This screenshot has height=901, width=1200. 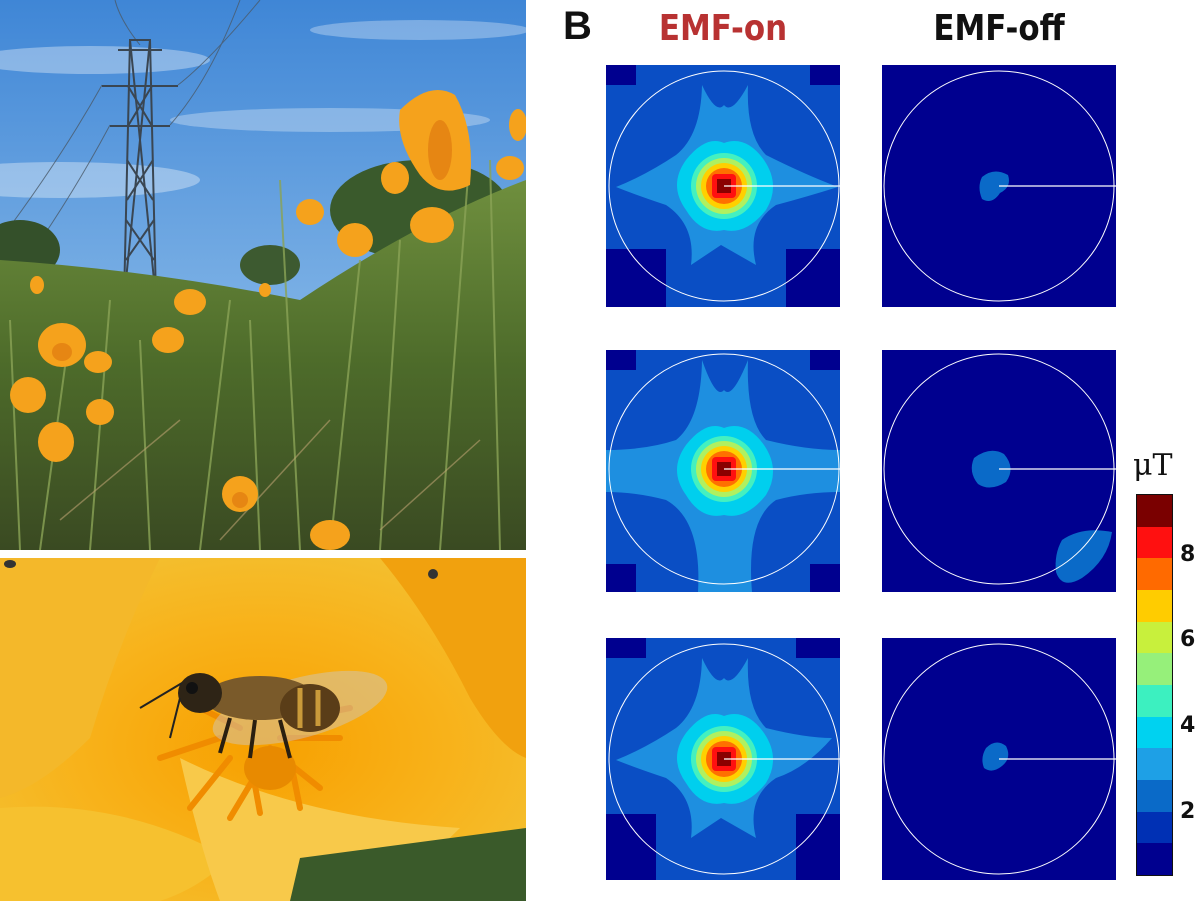 I want to click on colorbar-unit-label: μT, so click(x=1153, y=465).